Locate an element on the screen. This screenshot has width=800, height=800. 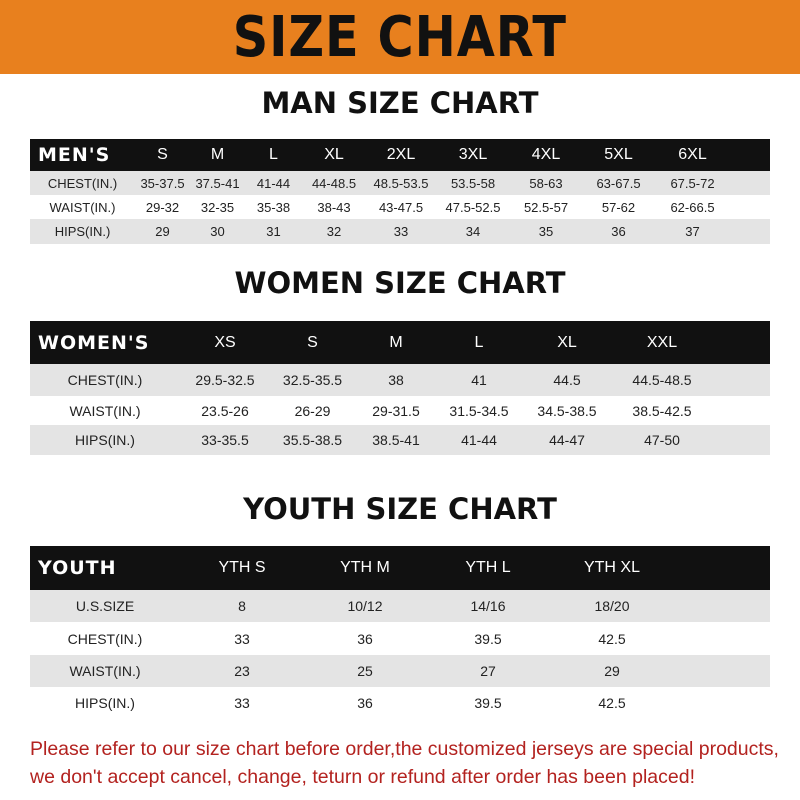
size-header: YTH XL is located at coordinates (612, 568).